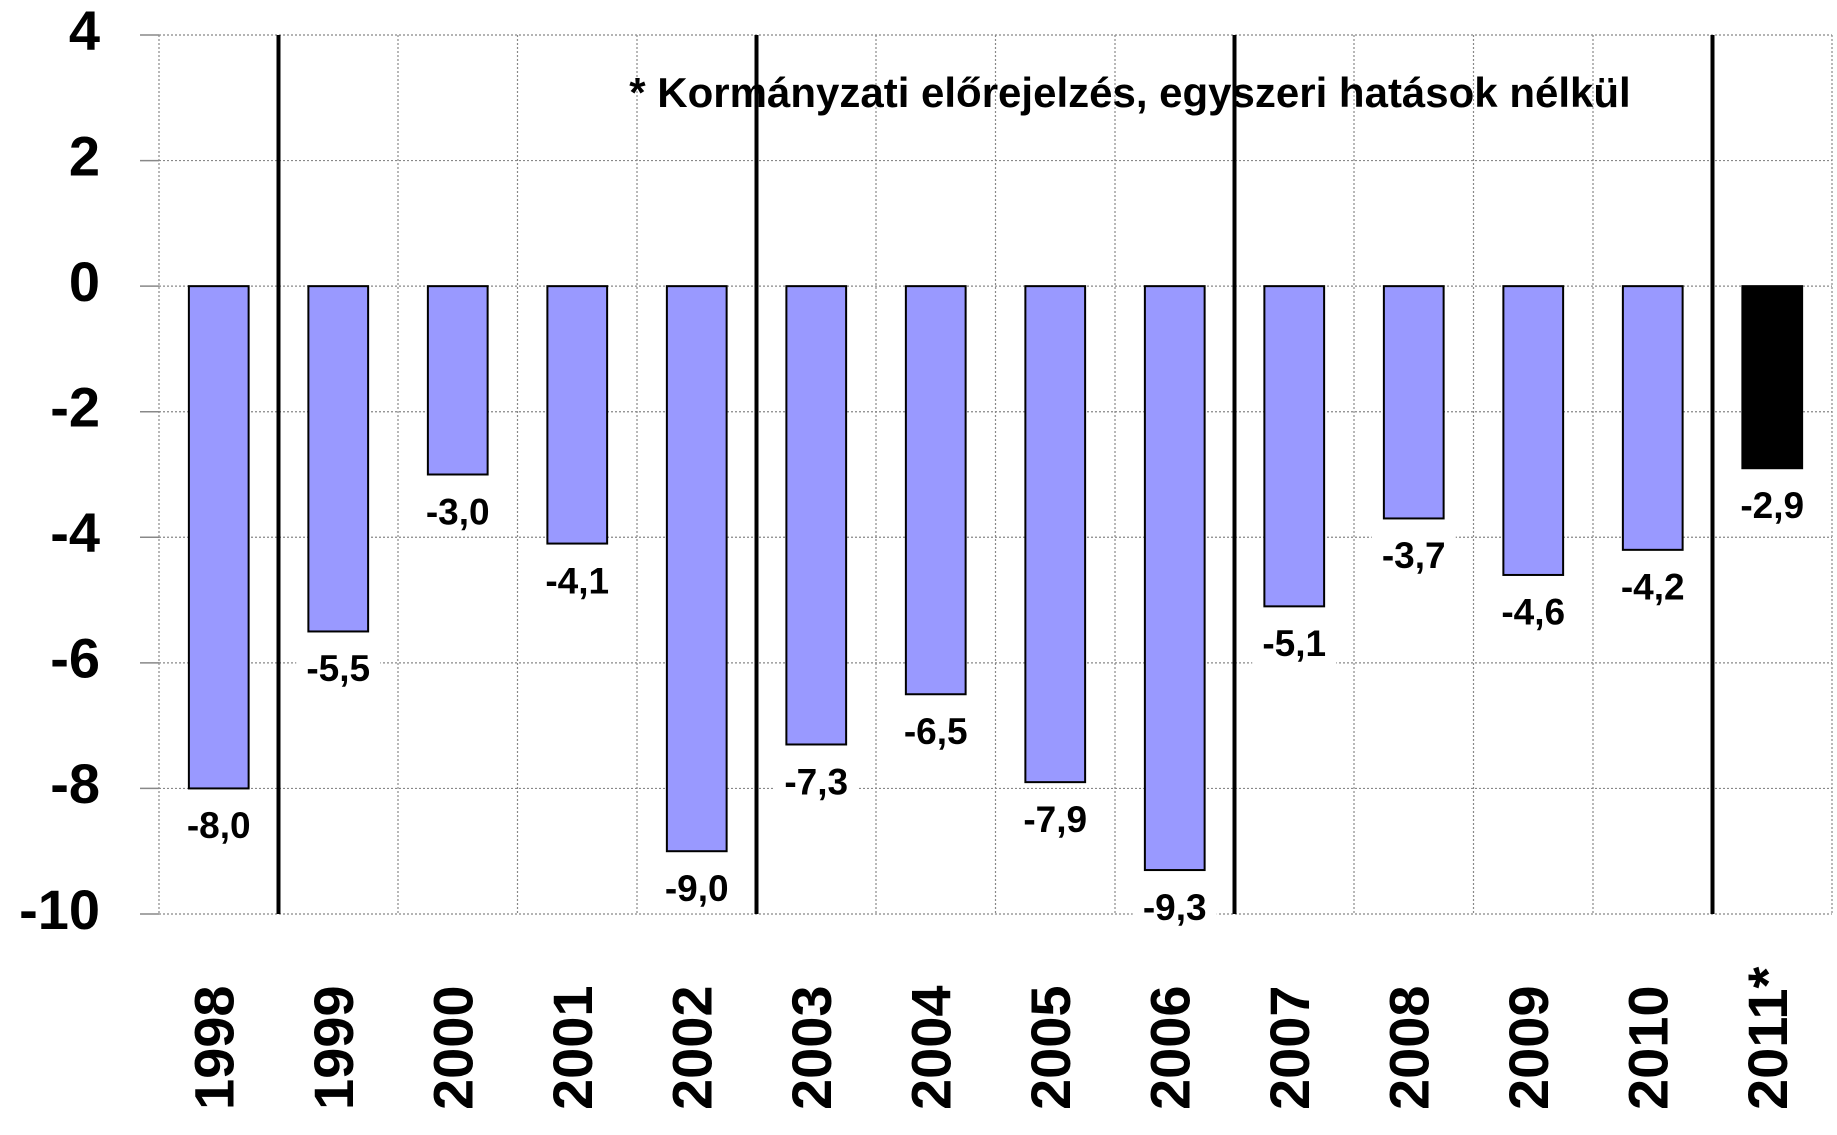 Image resolution: width=1837 pixels, height=1135 pixels. What do you see at coordinates (84, 31) in the screenshot?
I see `y-tick-label: 4` at bounding box center [84, 31].